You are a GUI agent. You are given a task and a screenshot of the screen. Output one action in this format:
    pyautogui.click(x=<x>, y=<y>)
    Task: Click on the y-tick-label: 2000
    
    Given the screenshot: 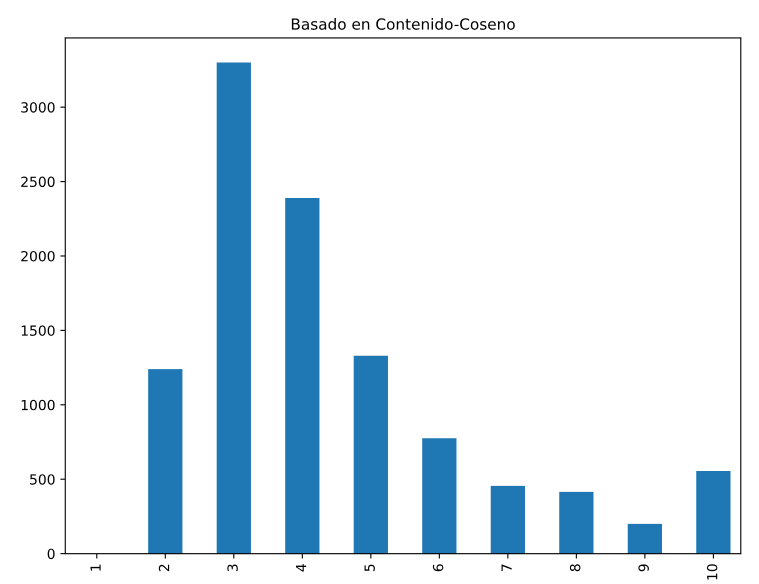 What is the action you would take?
    pyautogui.click(x=38, y=256)
    